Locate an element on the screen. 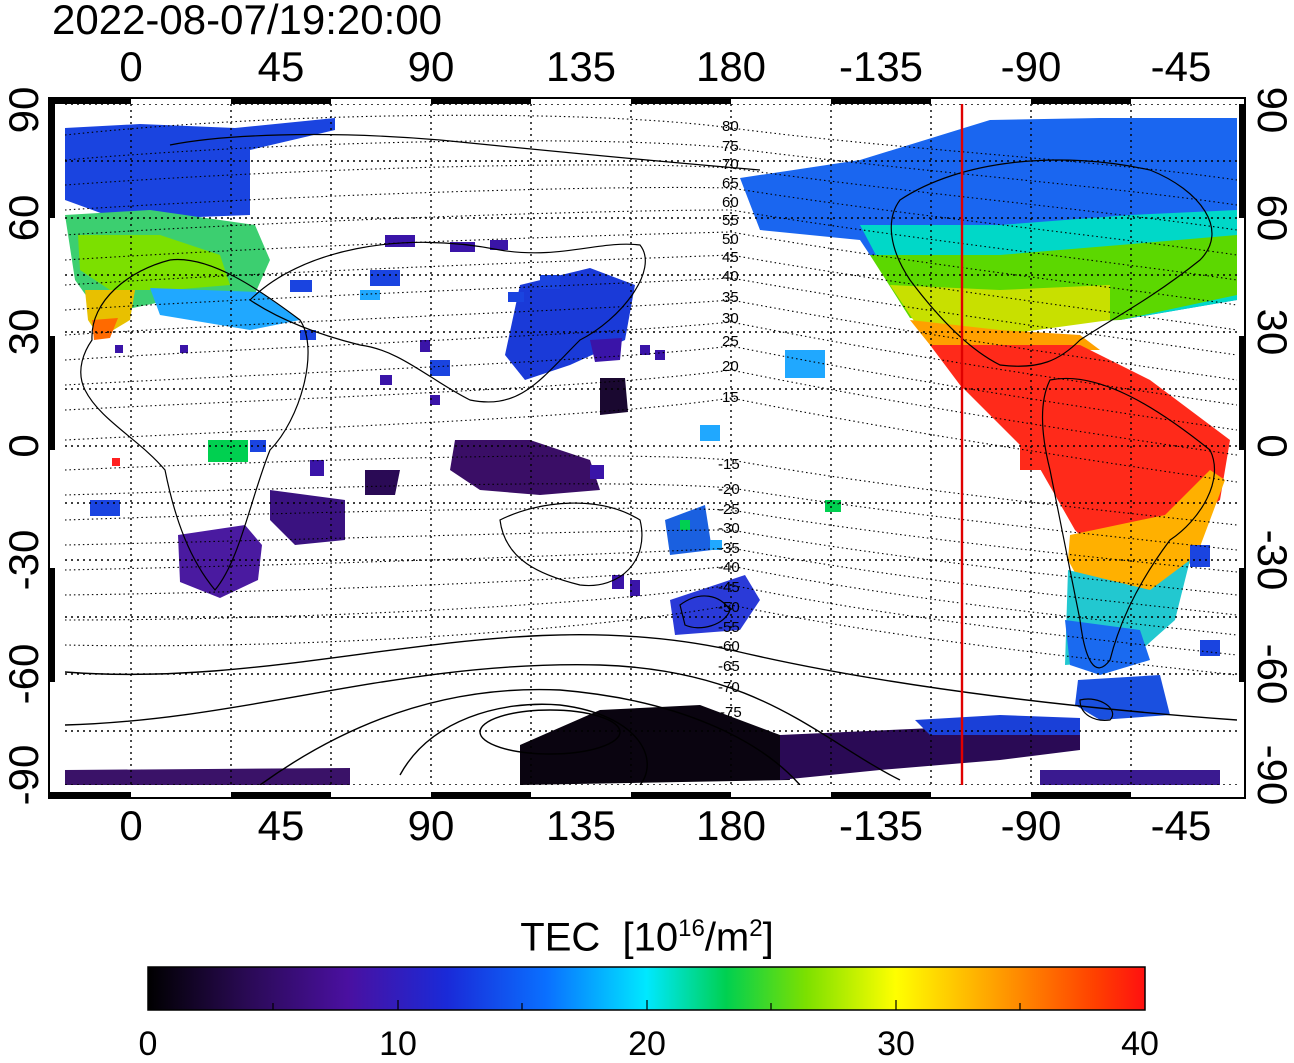 The height and width of the screenshot is (1063, 1294). contour-label: -75 is located at coordinates (731, 712).